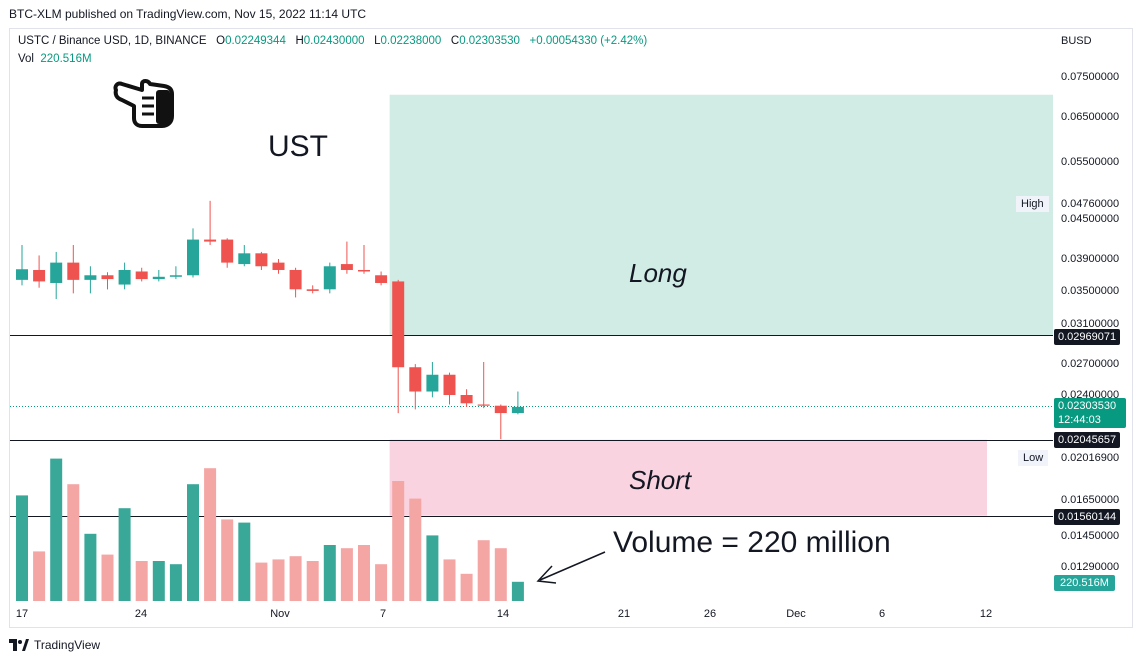 Image resolution: width=1144 pixels, height=664 pixels. I want to click on price-tick: 0.07500000, so click(1090, 77).